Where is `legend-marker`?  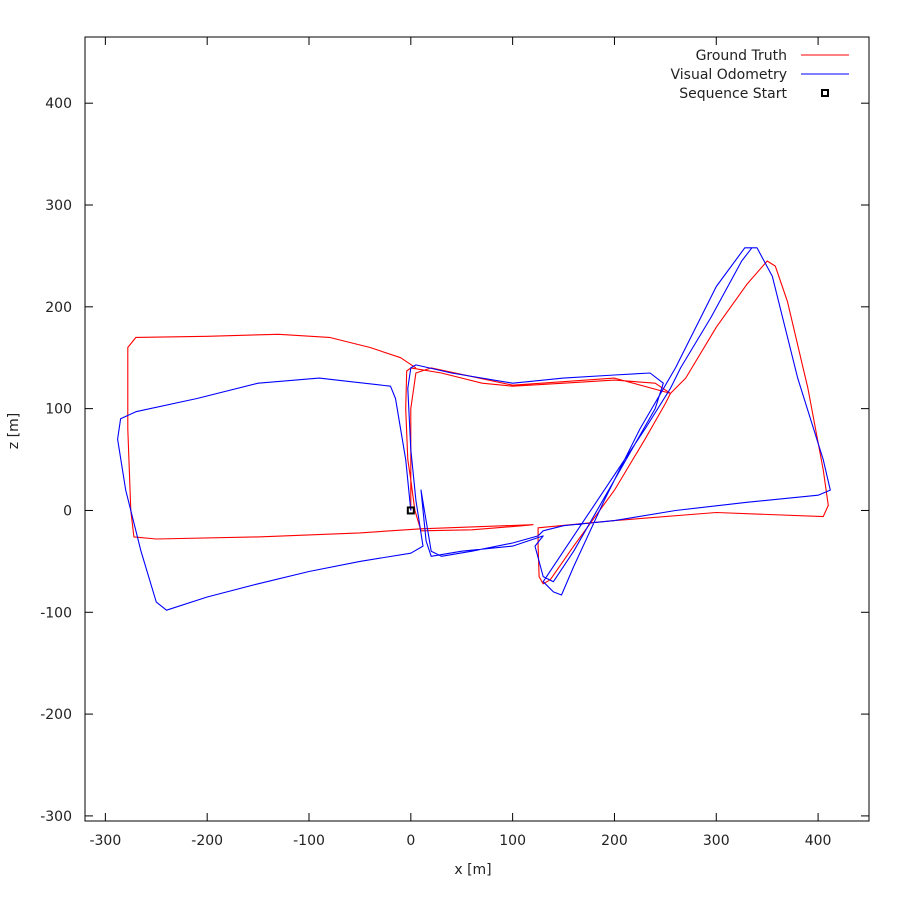
legend-marker is located at coordinates (825, 93).